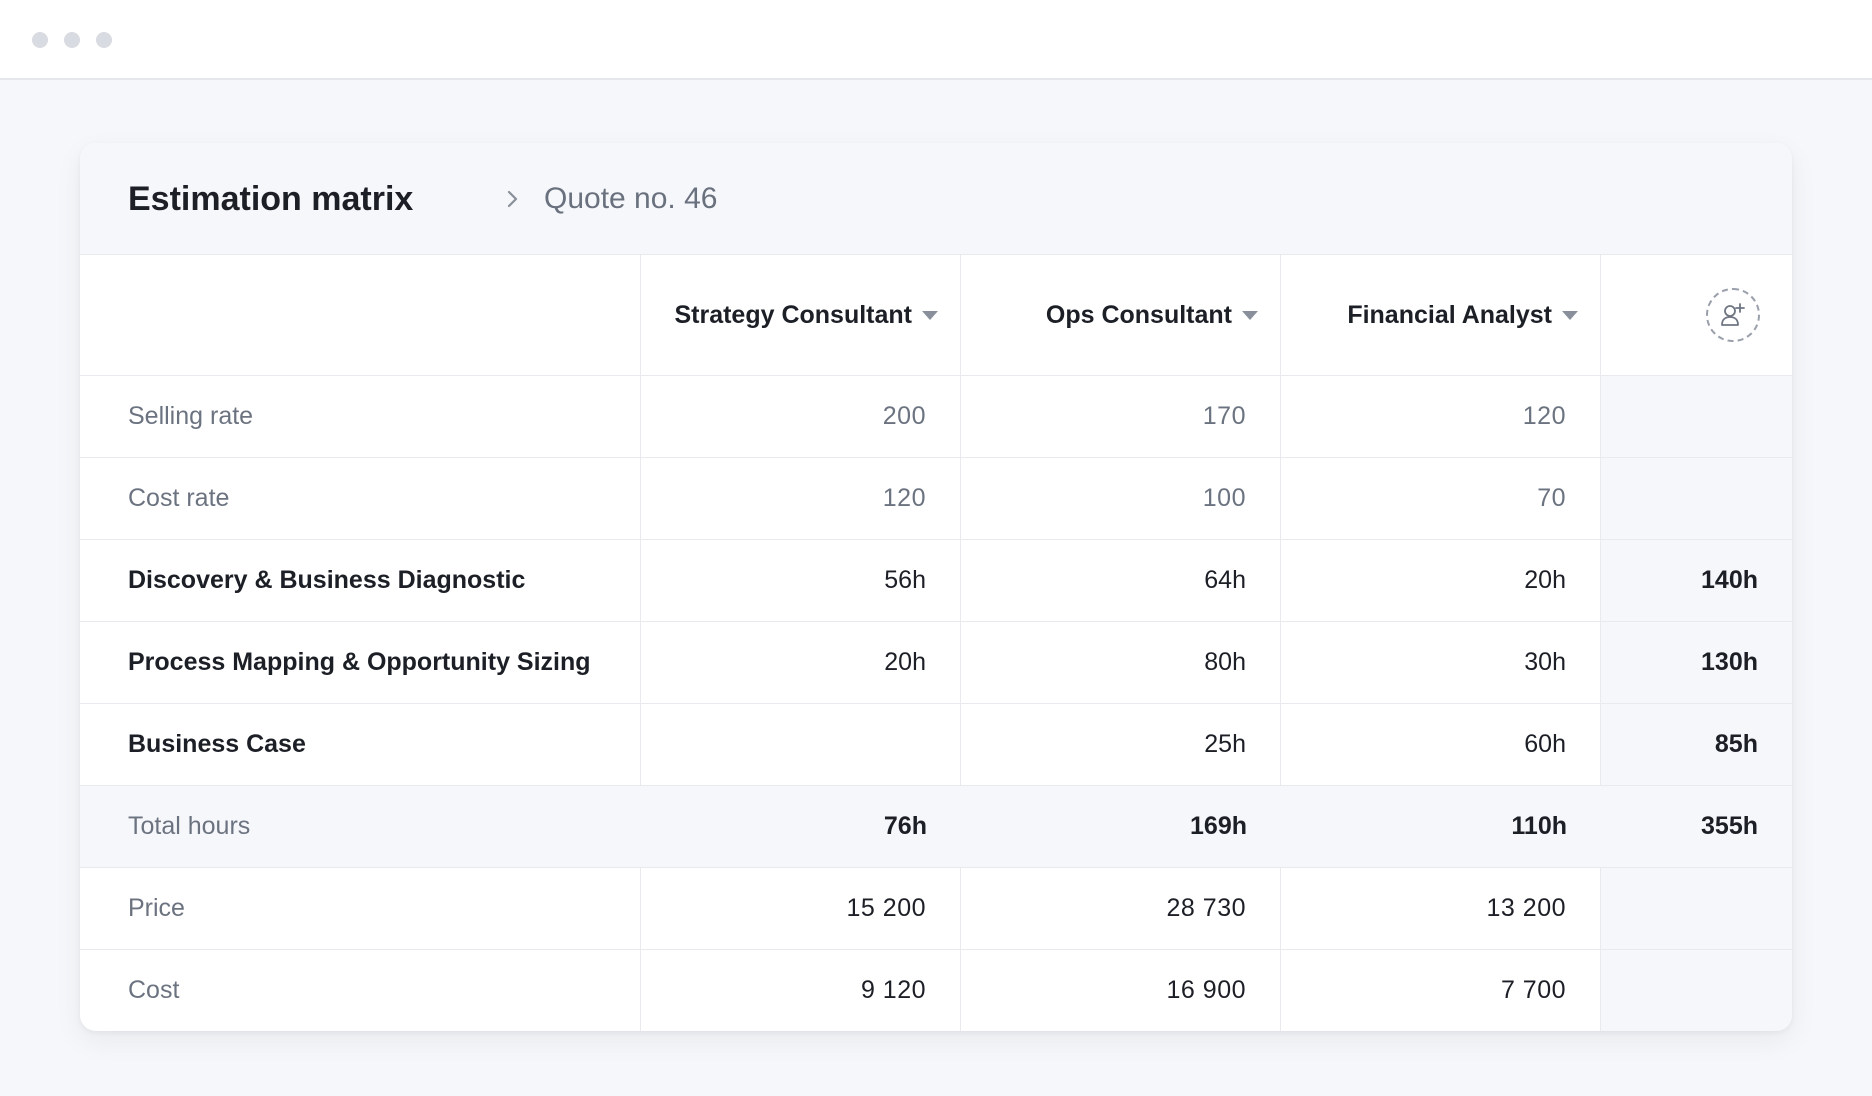 This screenshot has width=1872, height=1096. I want to click on price-total-cell, so click(1696, 909).